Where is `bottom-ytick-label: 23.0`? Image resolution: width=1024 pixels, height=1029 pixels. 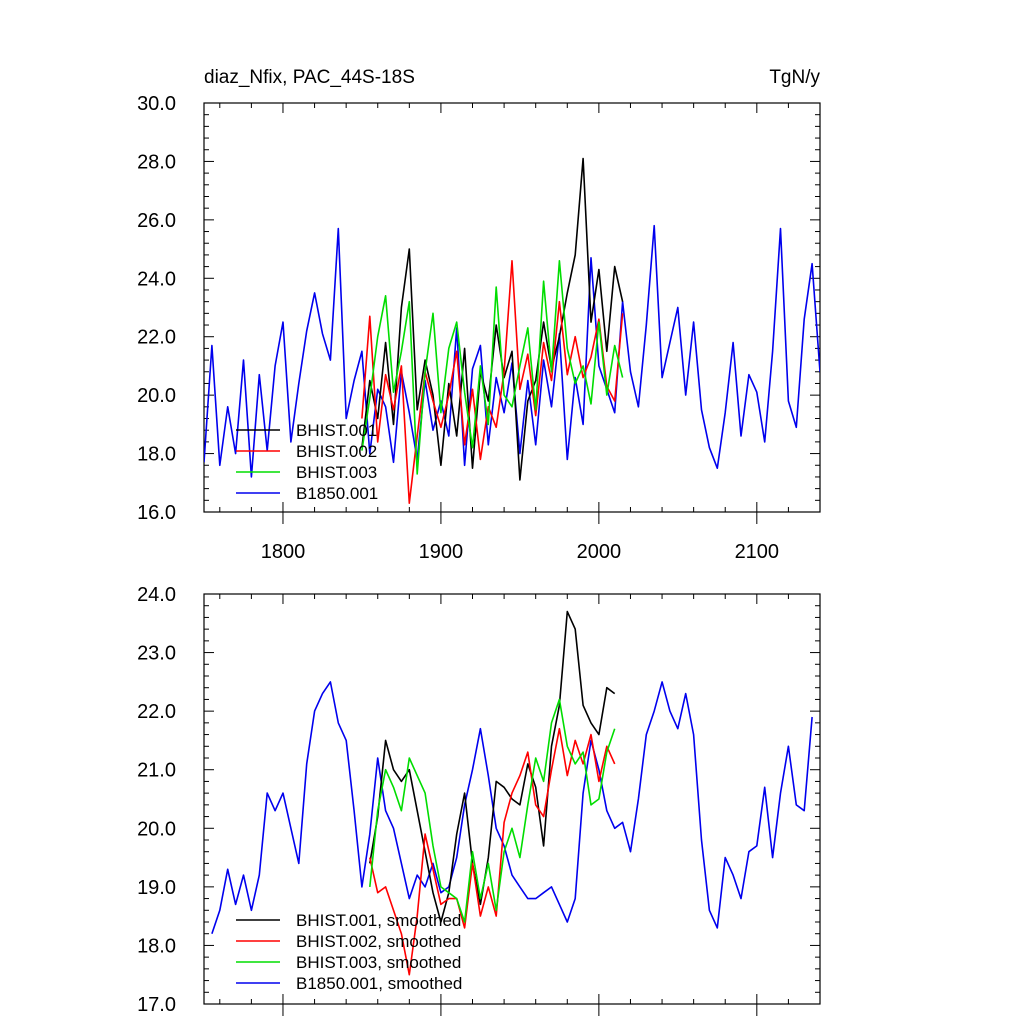
bottom-ytick-label: 23.0 is located at coordinates (156, 654).